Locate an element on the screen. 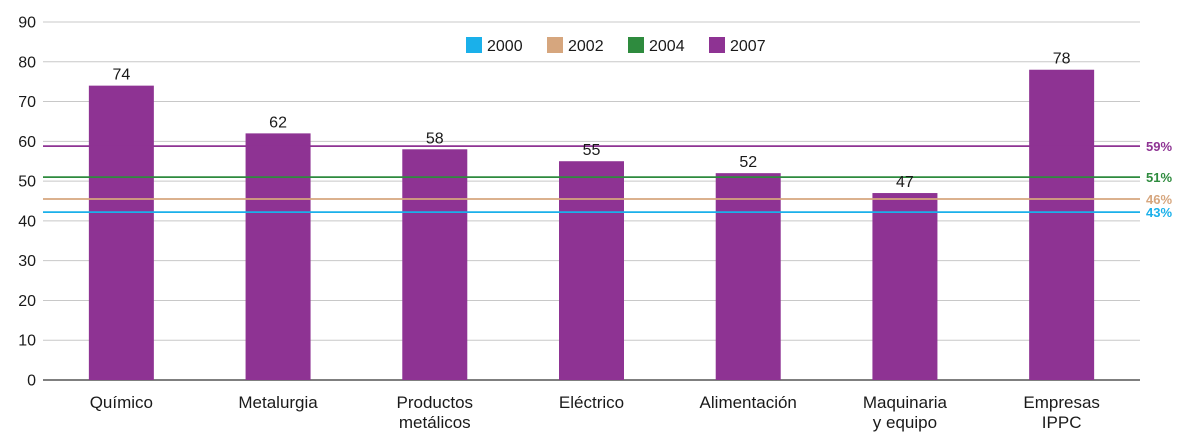 This screenshot has height=434, width=1177. y-tick-label: 0 is located at coordinates (31, 381).